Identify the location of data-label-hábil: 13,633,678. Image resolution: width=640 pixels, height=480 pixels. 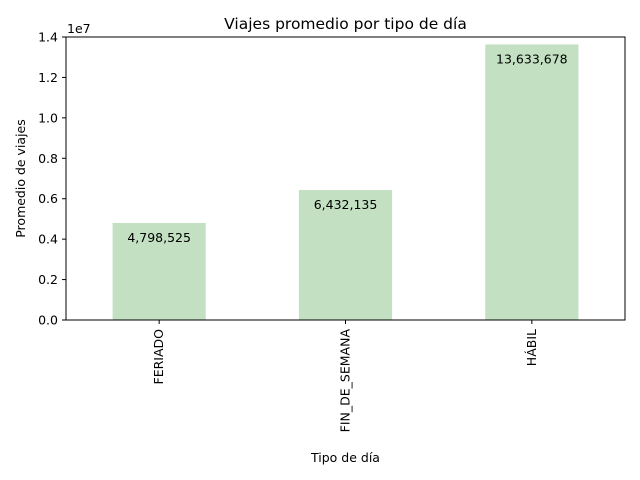
(532, 58).